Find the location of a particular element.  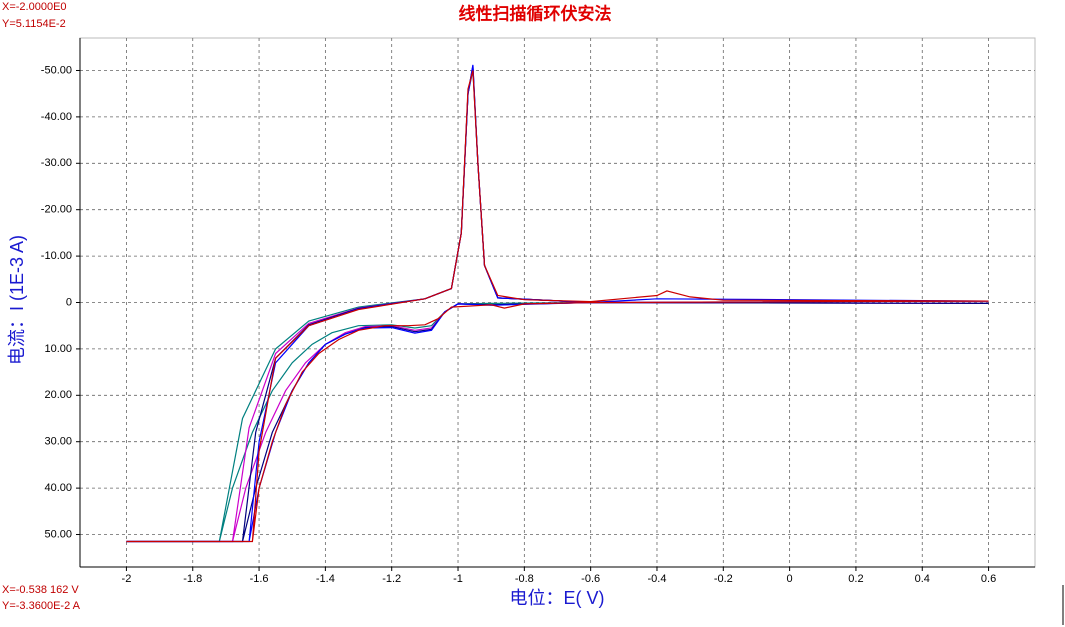

y-tick-label: 20.00 is located at coordinates (58, 395).